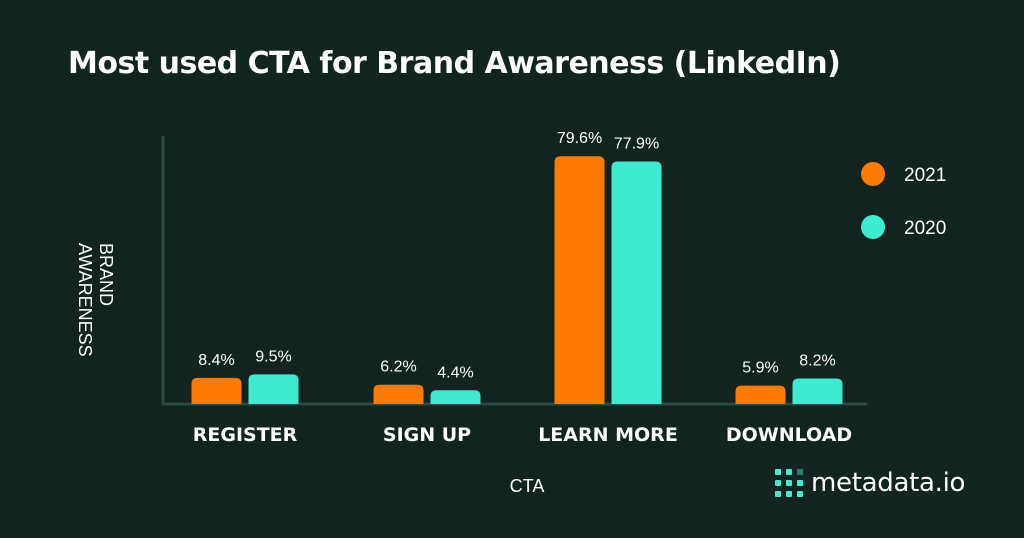 The image size is (1024, 538). What do you see at coordinates (427, 435) in the screenshot?
I see `category-label-1: SIGN UP` at bounding box center [427, 435].